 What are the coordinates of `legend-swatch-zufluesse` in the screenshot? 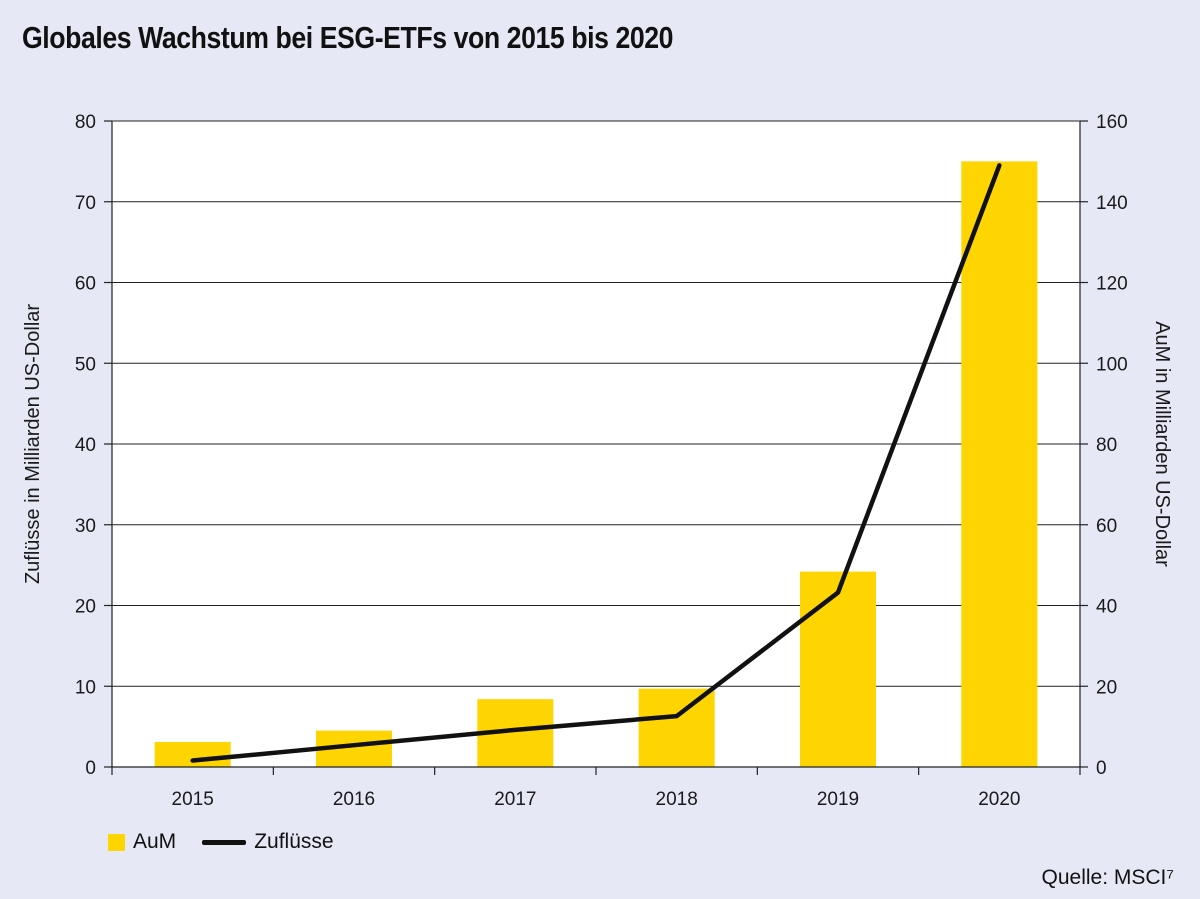 It's located at (224, 842).